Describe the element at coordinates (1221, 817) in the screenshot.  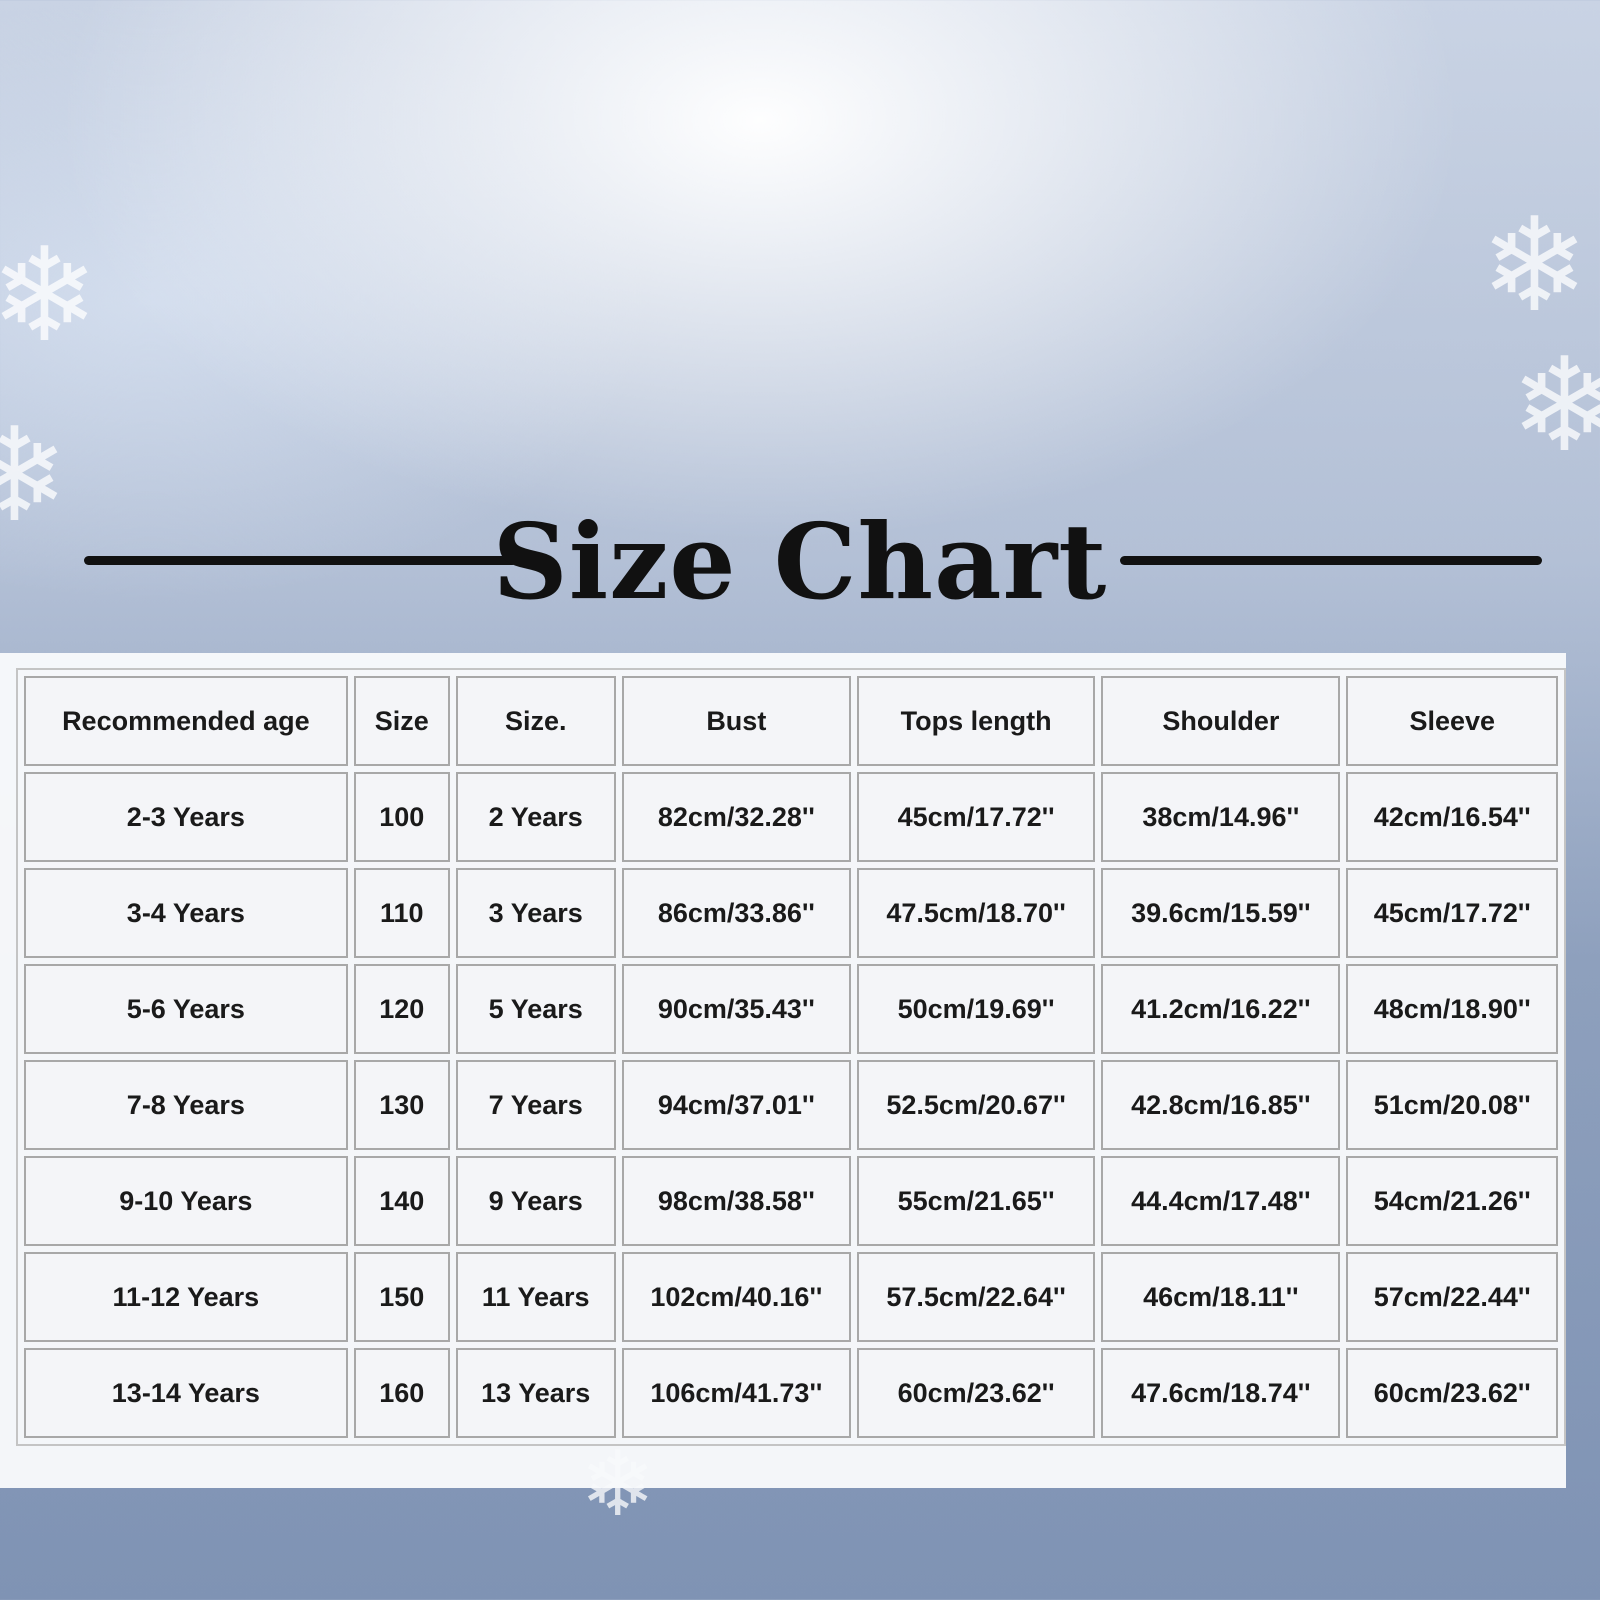
I see `table-cell: 38cm/14.96''` at that location.